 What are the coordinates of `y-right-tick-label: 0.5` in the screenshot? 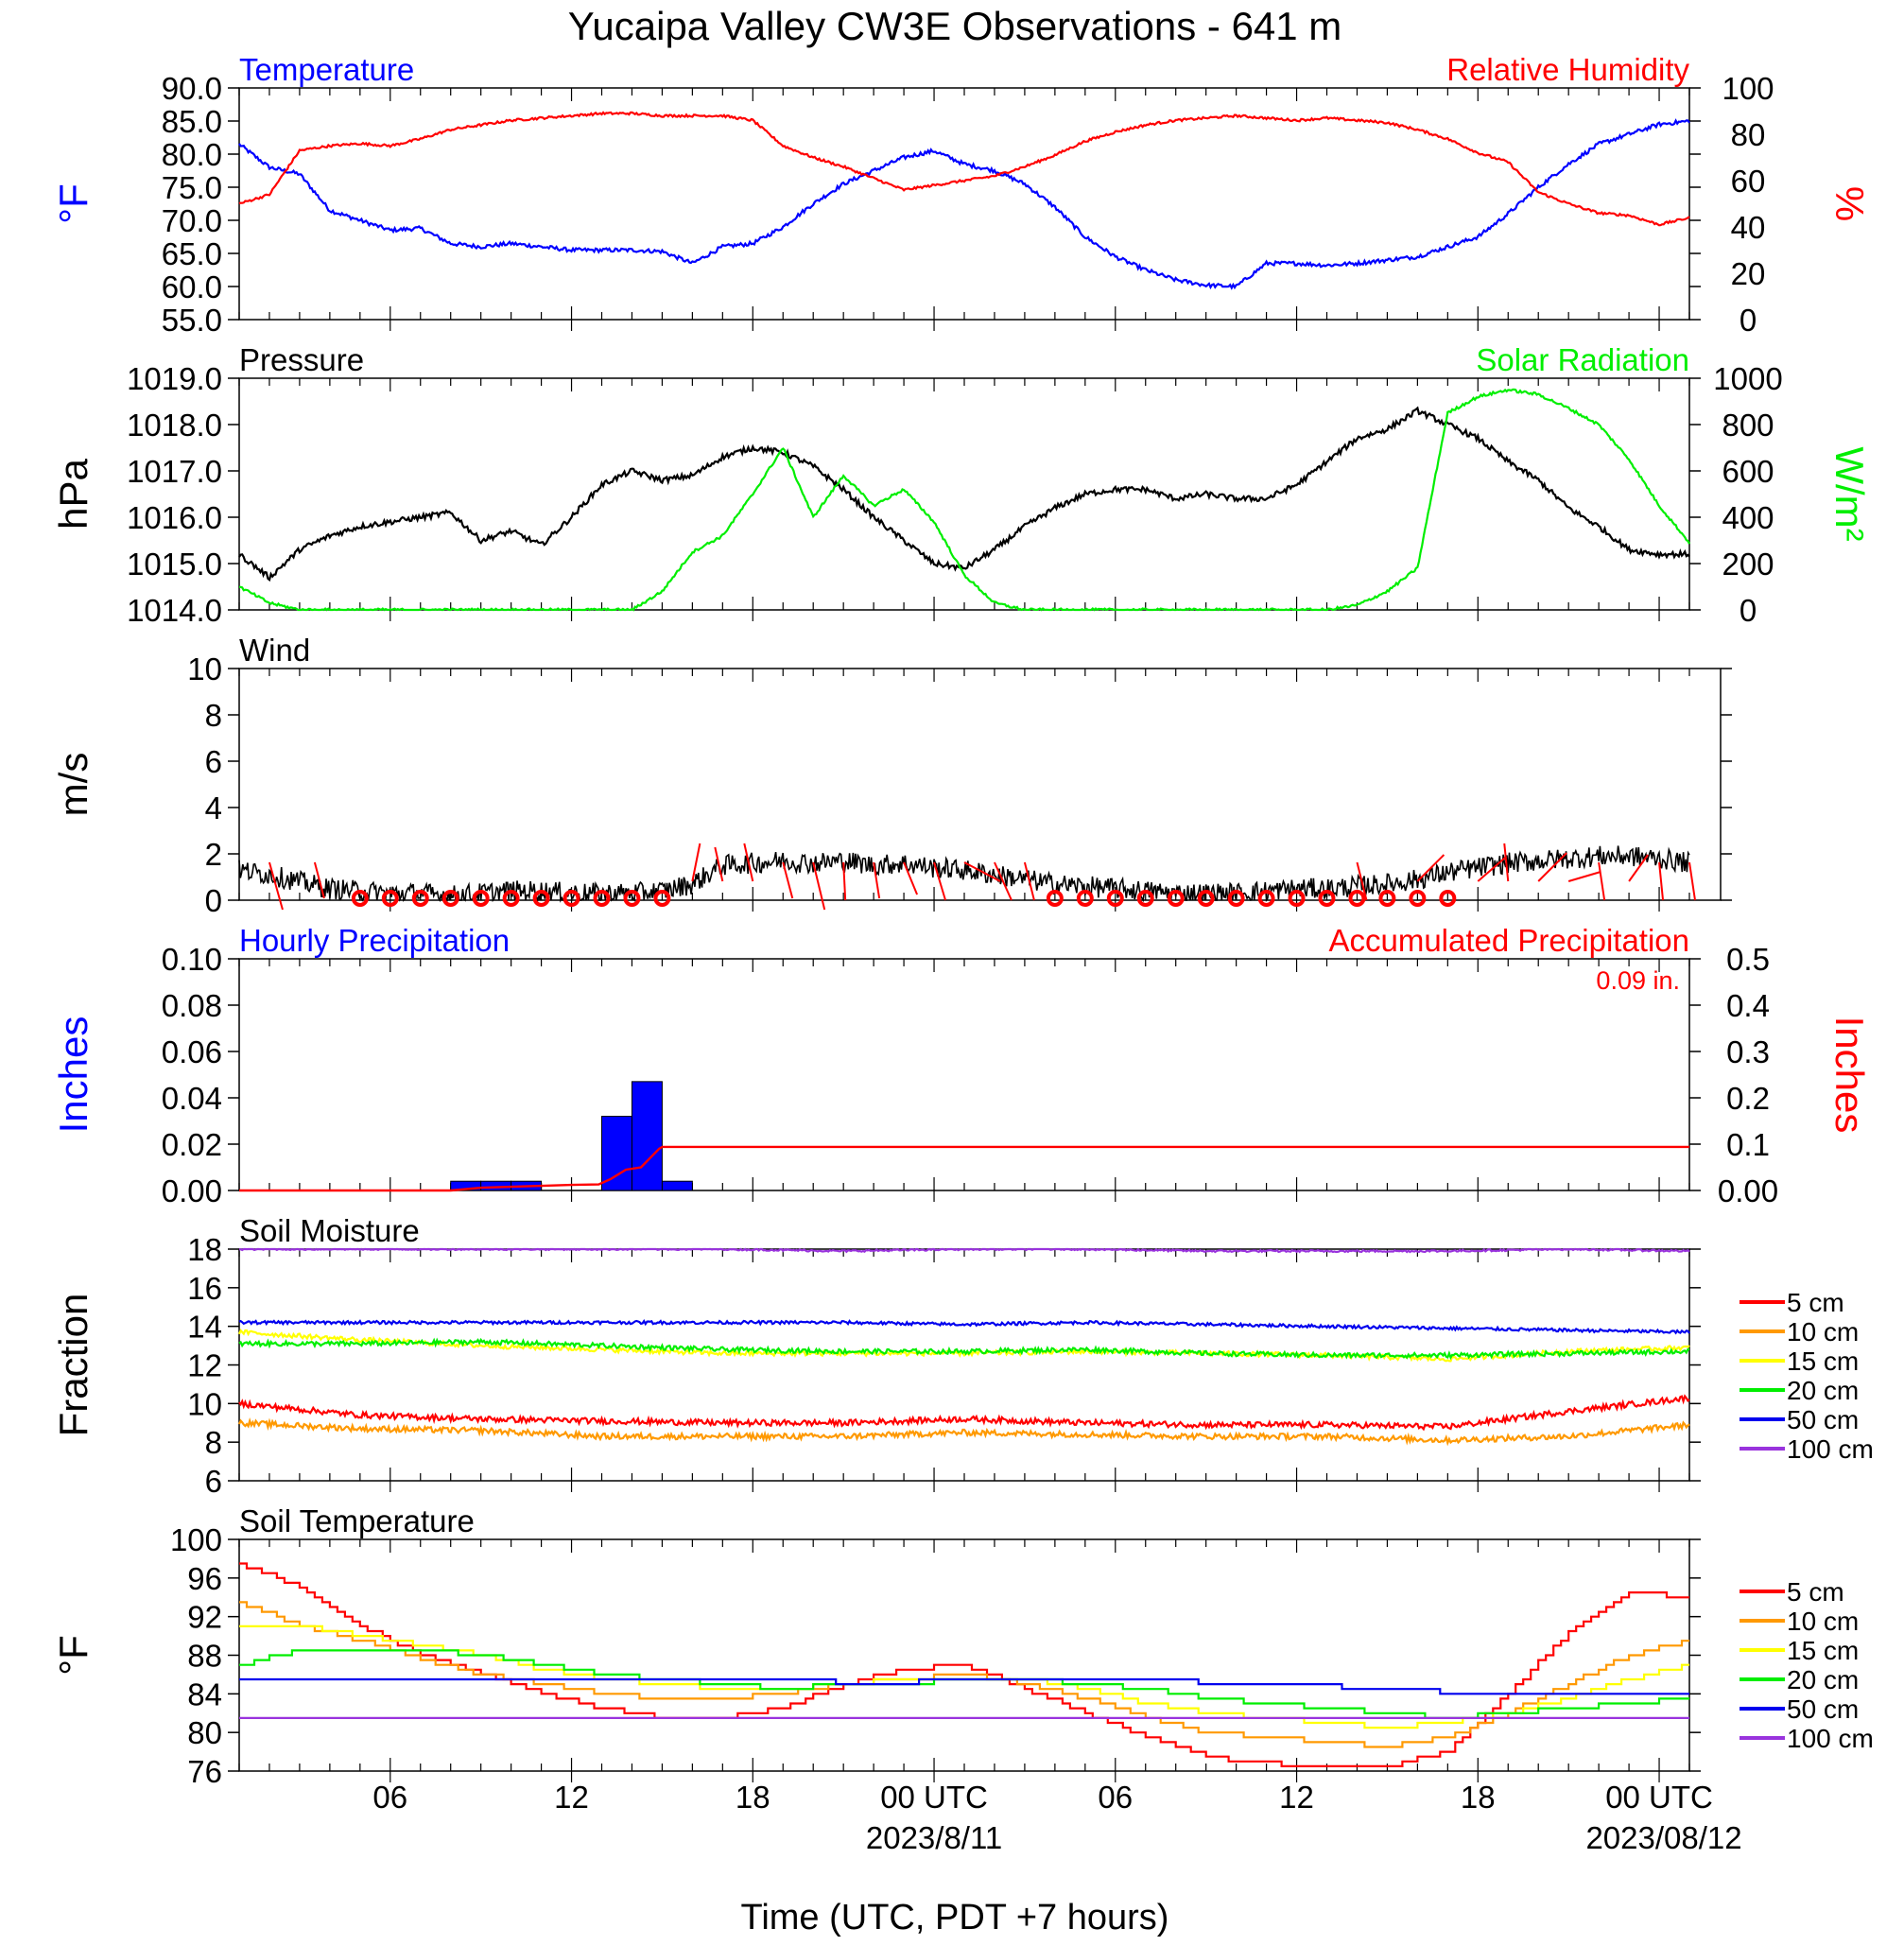 It's located at (1748, 960).